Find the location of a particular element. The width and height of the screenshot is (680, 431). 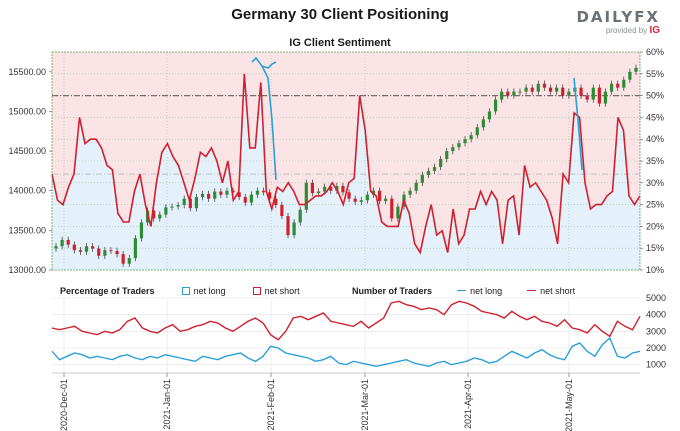

logo-daily: DAILY is located at coordinates (605, 17).